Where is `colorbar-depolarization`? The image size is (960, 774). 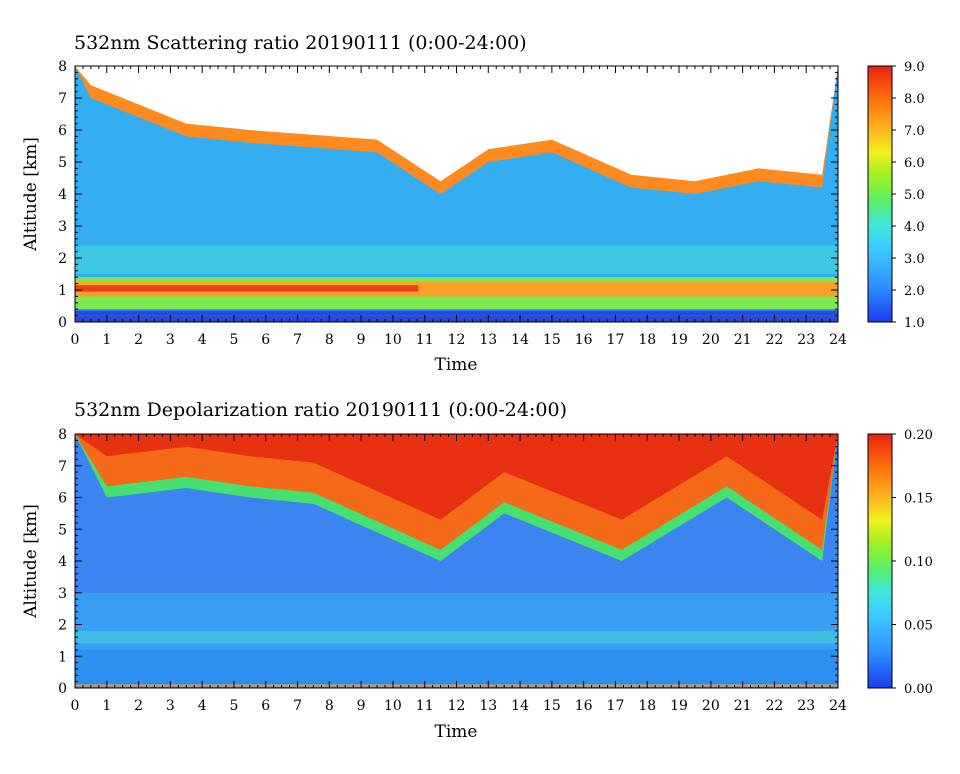
colorbar-depolarization is located at coordinates (880, 561).